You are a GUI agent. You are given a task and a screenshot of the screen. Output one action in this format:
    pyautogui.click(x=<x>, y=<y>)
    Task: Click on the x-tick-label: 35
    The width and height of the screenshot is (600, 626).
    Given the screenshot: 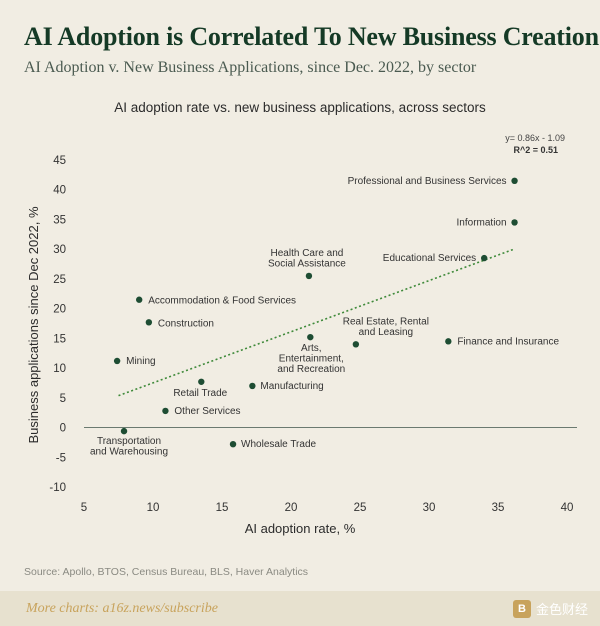 What is the action you would take?
    pyautogui.click(x=498, y=508)
    